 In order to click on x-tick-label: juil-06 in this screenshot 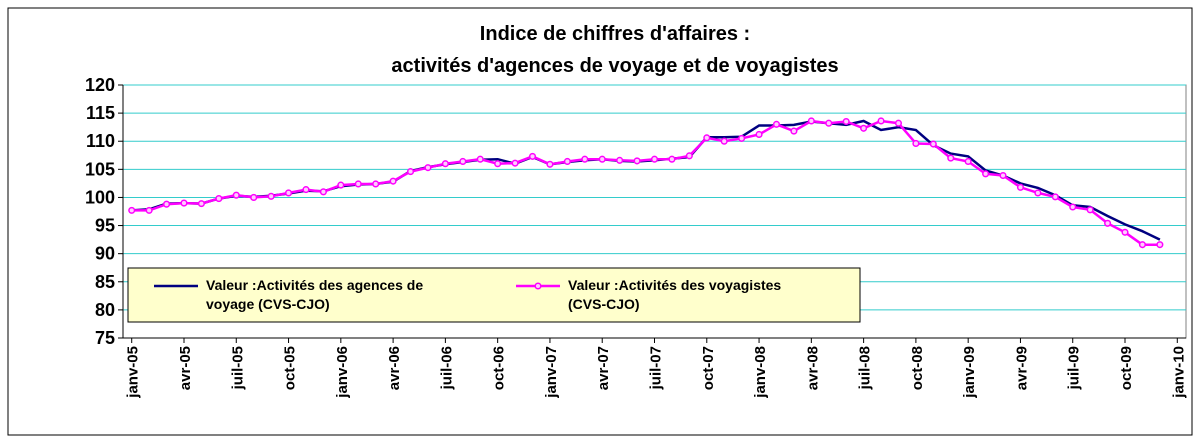, I will do `click(446, 368)`.